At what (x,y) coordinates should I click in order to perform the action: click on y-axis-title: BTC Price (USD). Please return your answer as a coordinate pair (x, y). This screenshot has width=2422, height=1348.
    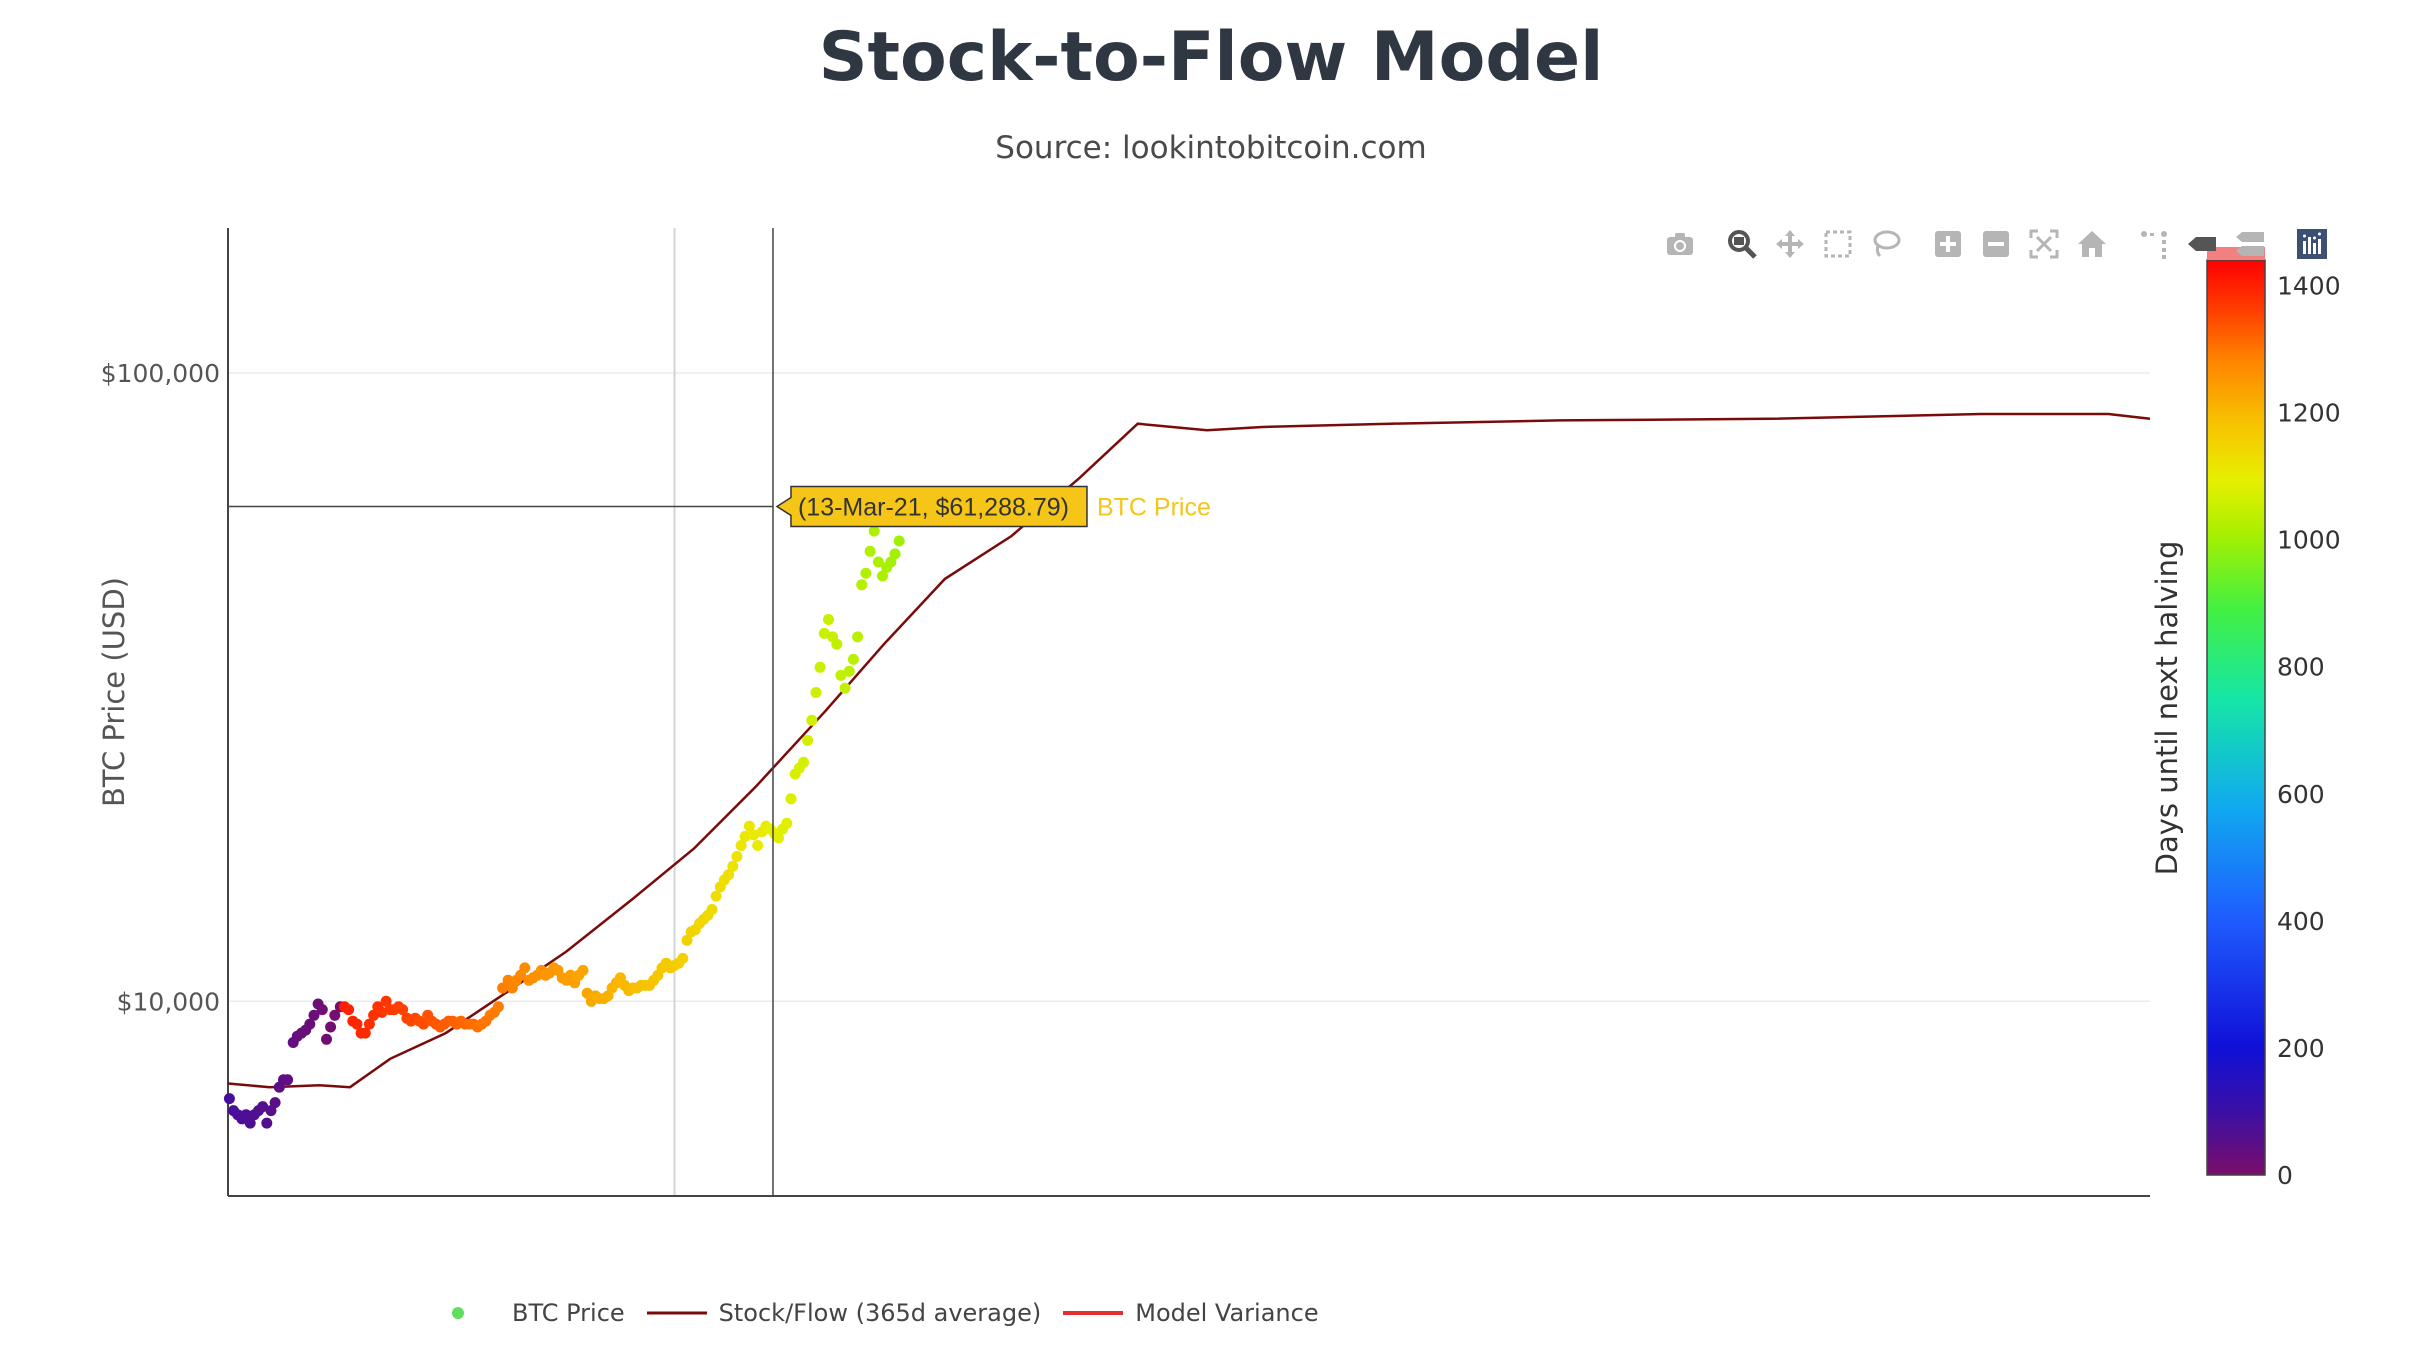
    Looking at the image, I should click on (114, 692).